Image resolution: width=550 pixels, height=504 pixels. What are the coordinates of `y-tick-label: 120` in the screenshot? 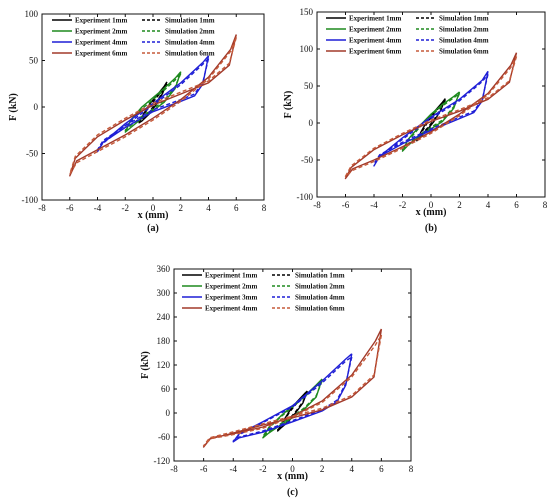 It's located at (164, 365).